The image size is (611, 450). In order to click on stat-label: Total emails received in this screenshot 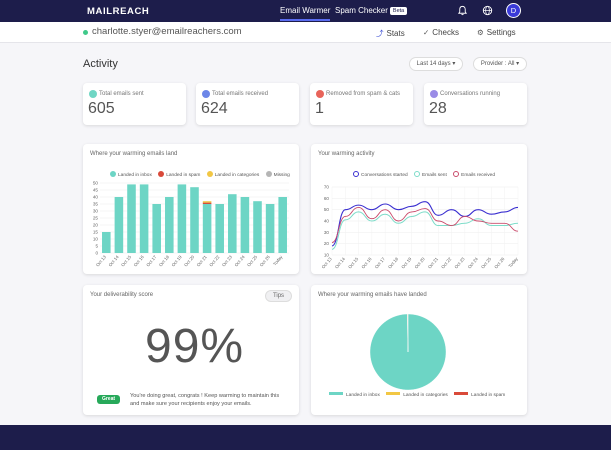, I will do `click(240, 94)`.